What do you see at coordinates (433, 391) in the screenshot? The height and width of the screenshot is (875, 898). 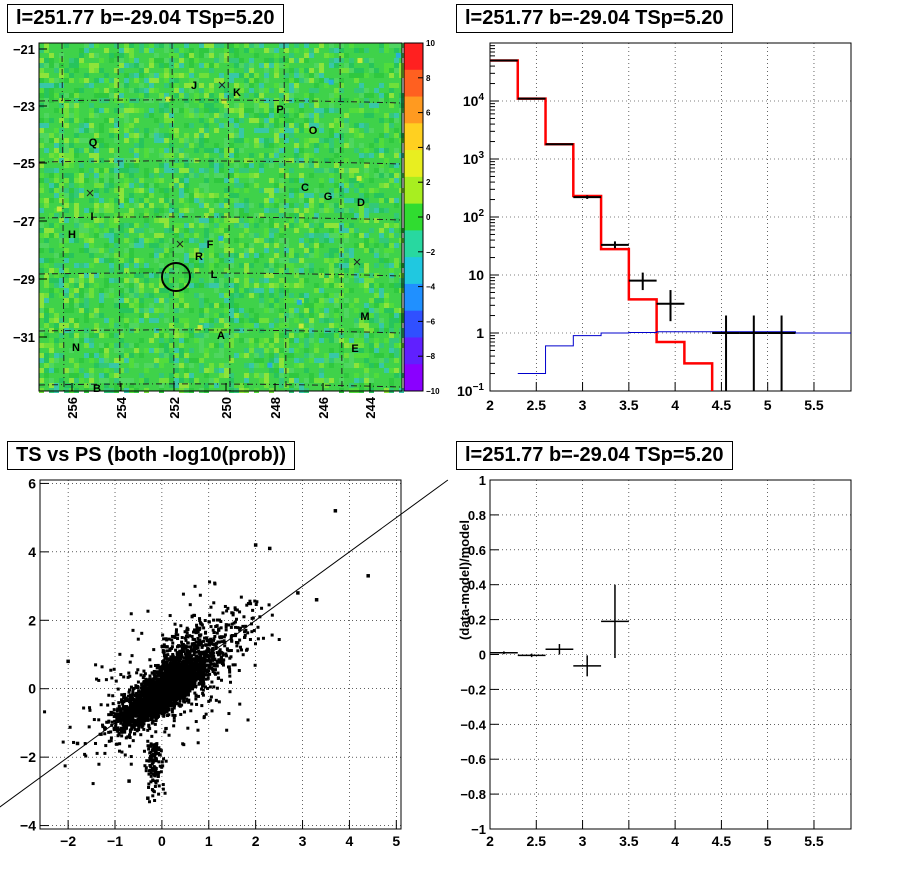 I see `colorbar-tick-label: −10` at bounding box center [433, 391].